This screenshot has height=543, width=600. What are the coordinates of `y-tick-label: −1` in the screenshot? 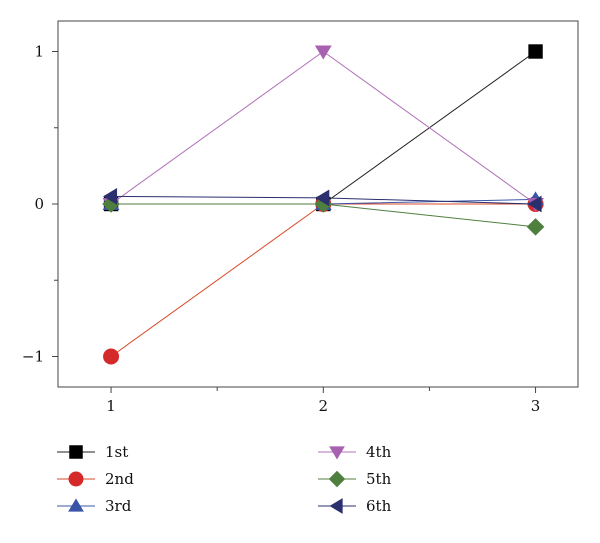 It's located at (33, 357).